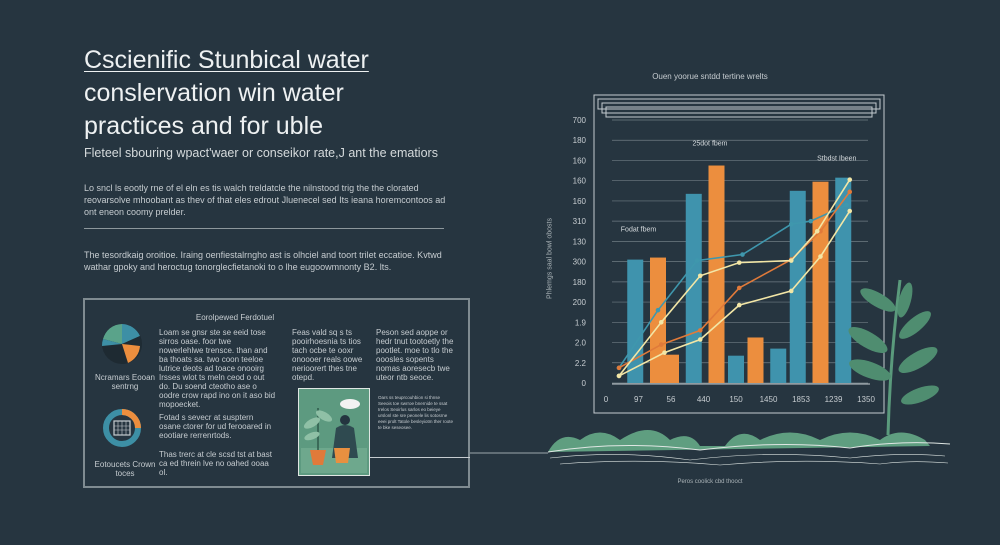 The image size is (1000, 545). I want to click on ground-strip, so click(710, 448).